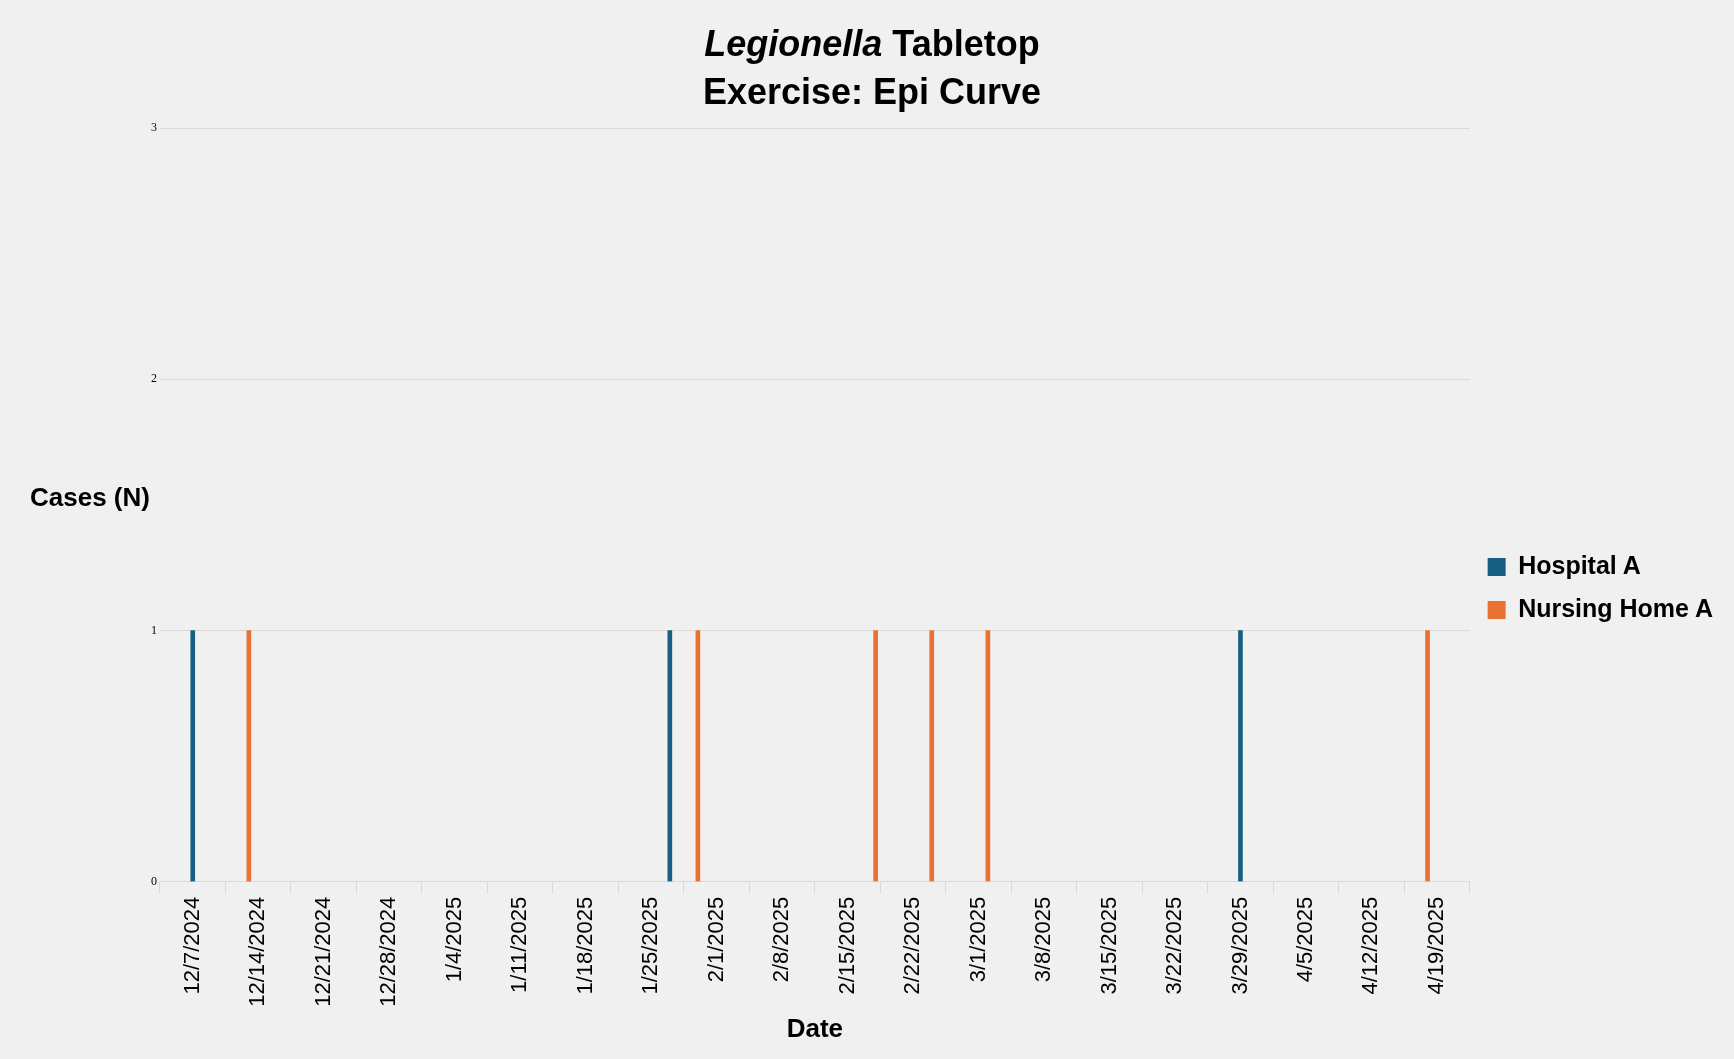 The width and height of the screenshot is (1734, 1059). What do you see at coordinates (154, 378) in the screenshot?
I see `y-tick-label: 2` at bounding box center [154, 378].